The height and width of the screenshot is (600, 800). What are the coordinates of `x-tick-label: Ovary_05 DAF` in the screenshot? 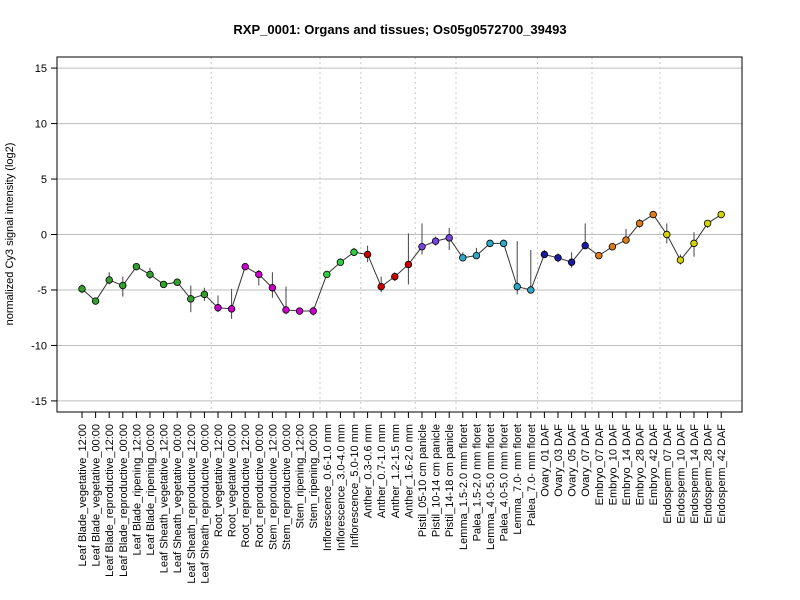 It's located at (573, 460).